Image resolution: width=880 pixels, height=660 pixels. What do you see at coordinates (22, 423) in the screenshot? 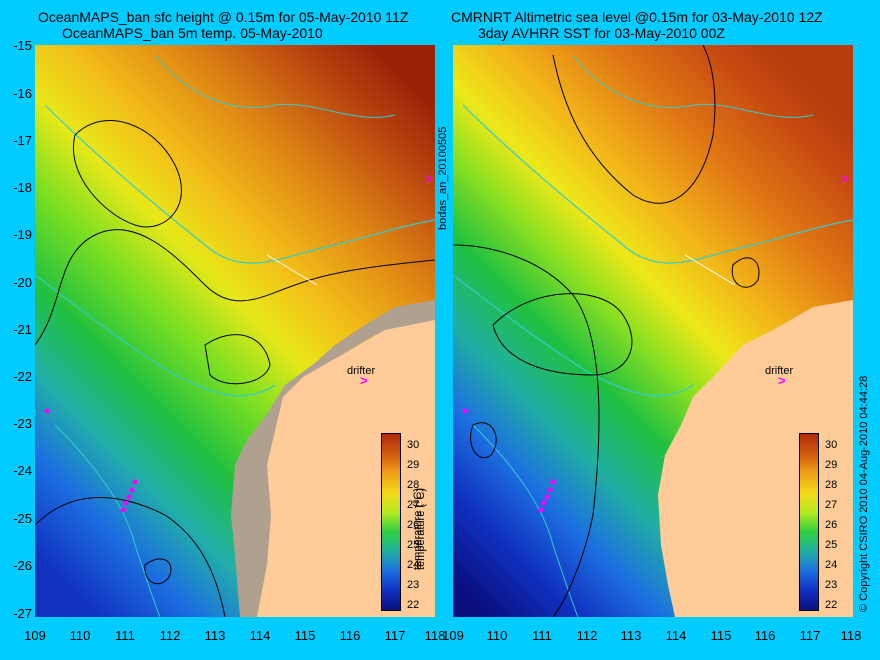
I see `y-tick: -23` at bounding box center [22, 423].